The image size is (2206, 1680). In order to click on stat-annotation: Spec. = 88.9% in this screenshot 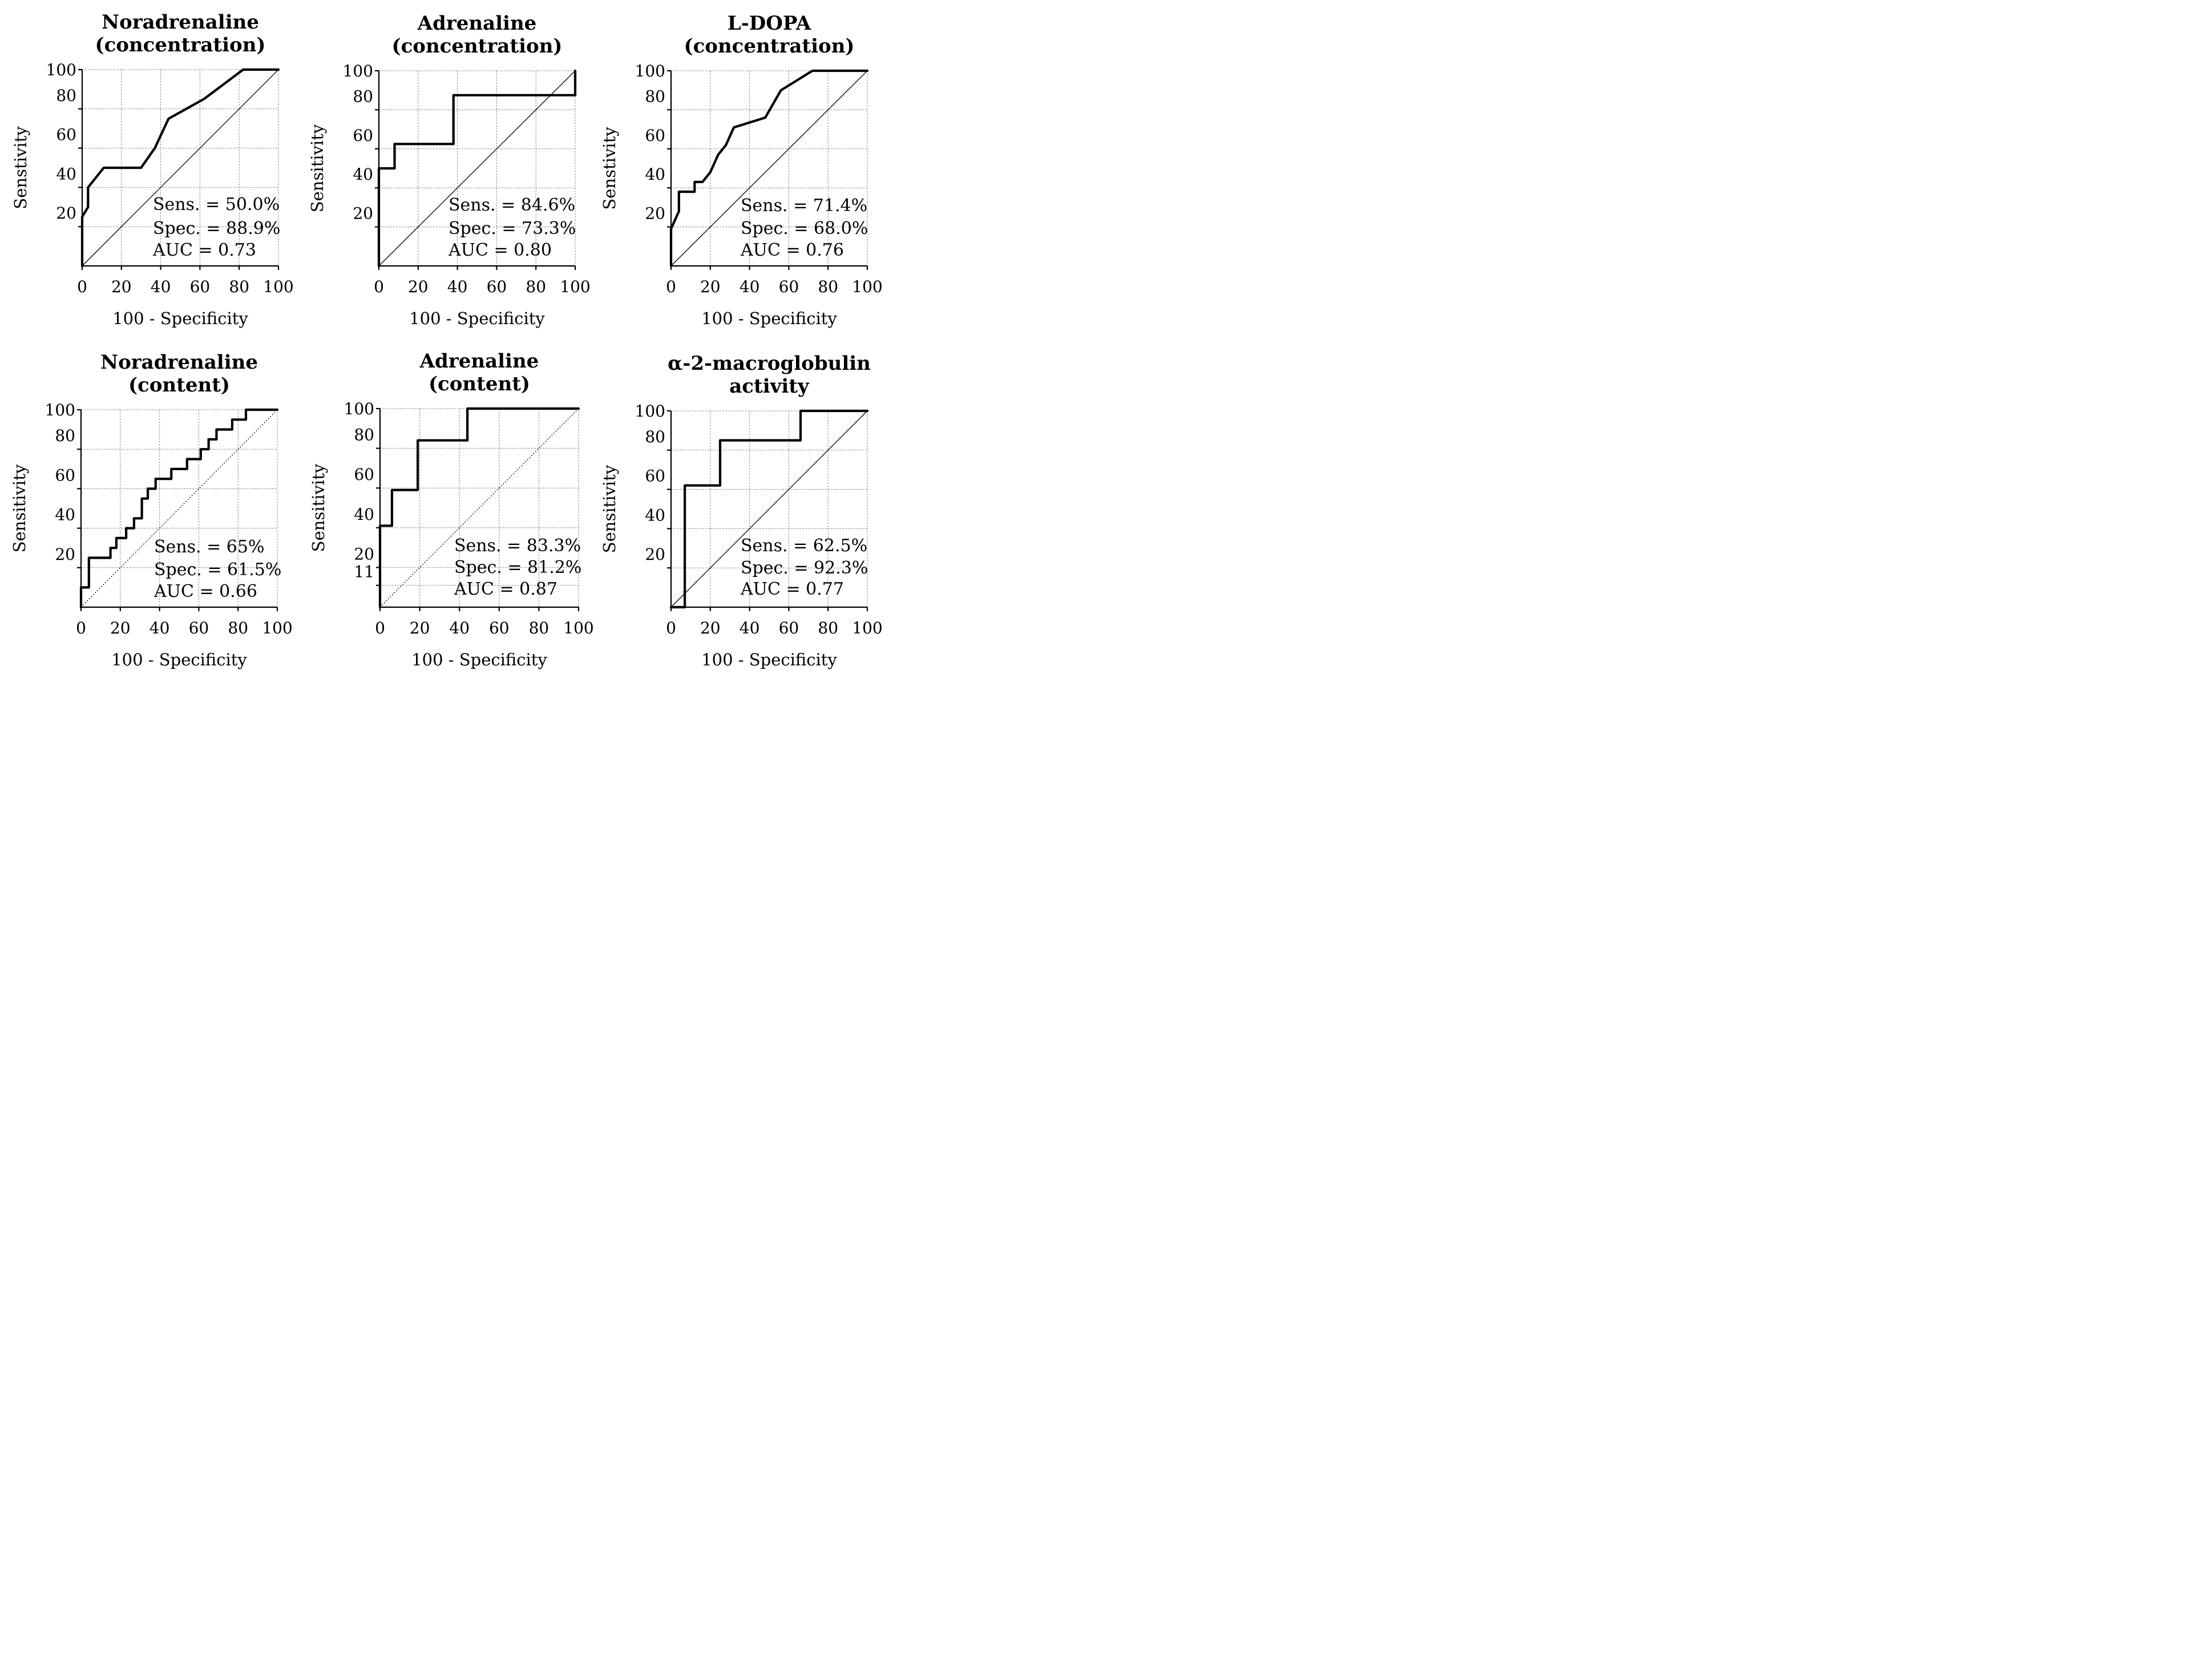, I will do `click(216, 229)`.